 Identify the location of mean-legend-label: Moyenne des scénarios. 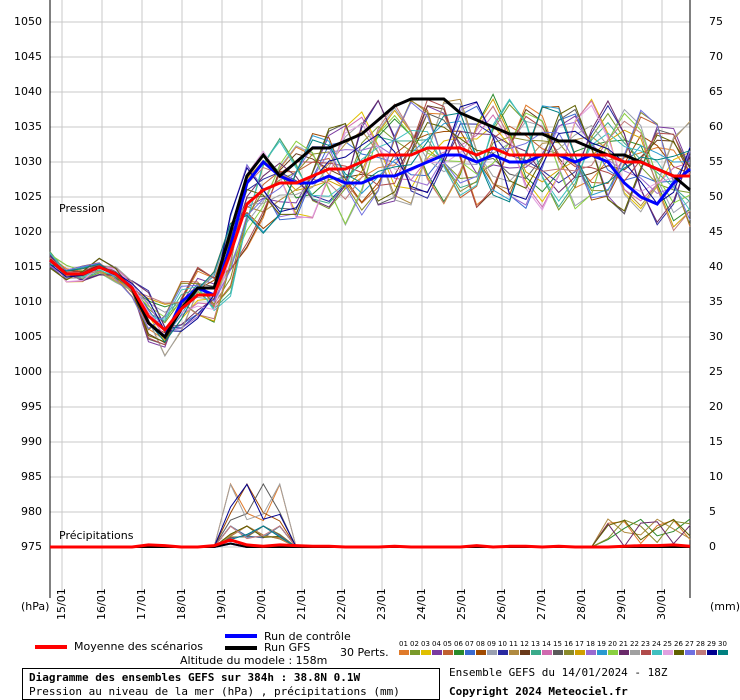
(138, 646).